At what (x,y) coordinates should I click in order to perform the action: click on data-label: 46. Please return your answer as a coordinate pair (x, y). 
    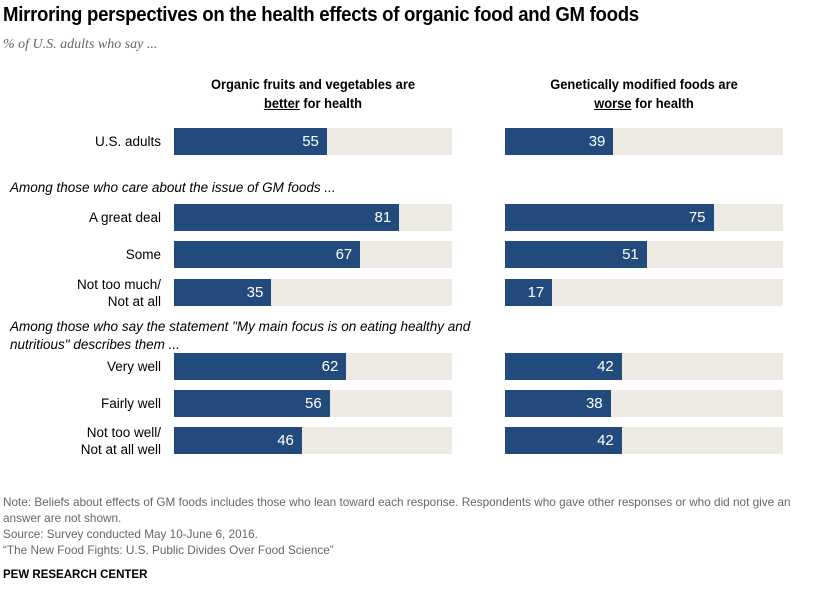
    Looking at the image, I should click on (285, 440).